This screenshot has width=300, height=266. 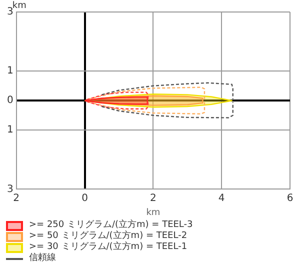 What do you see at coordinates (221, 198) in the screenshot?
I see `x-tick-label: 4` at bounding box center [221, 198].